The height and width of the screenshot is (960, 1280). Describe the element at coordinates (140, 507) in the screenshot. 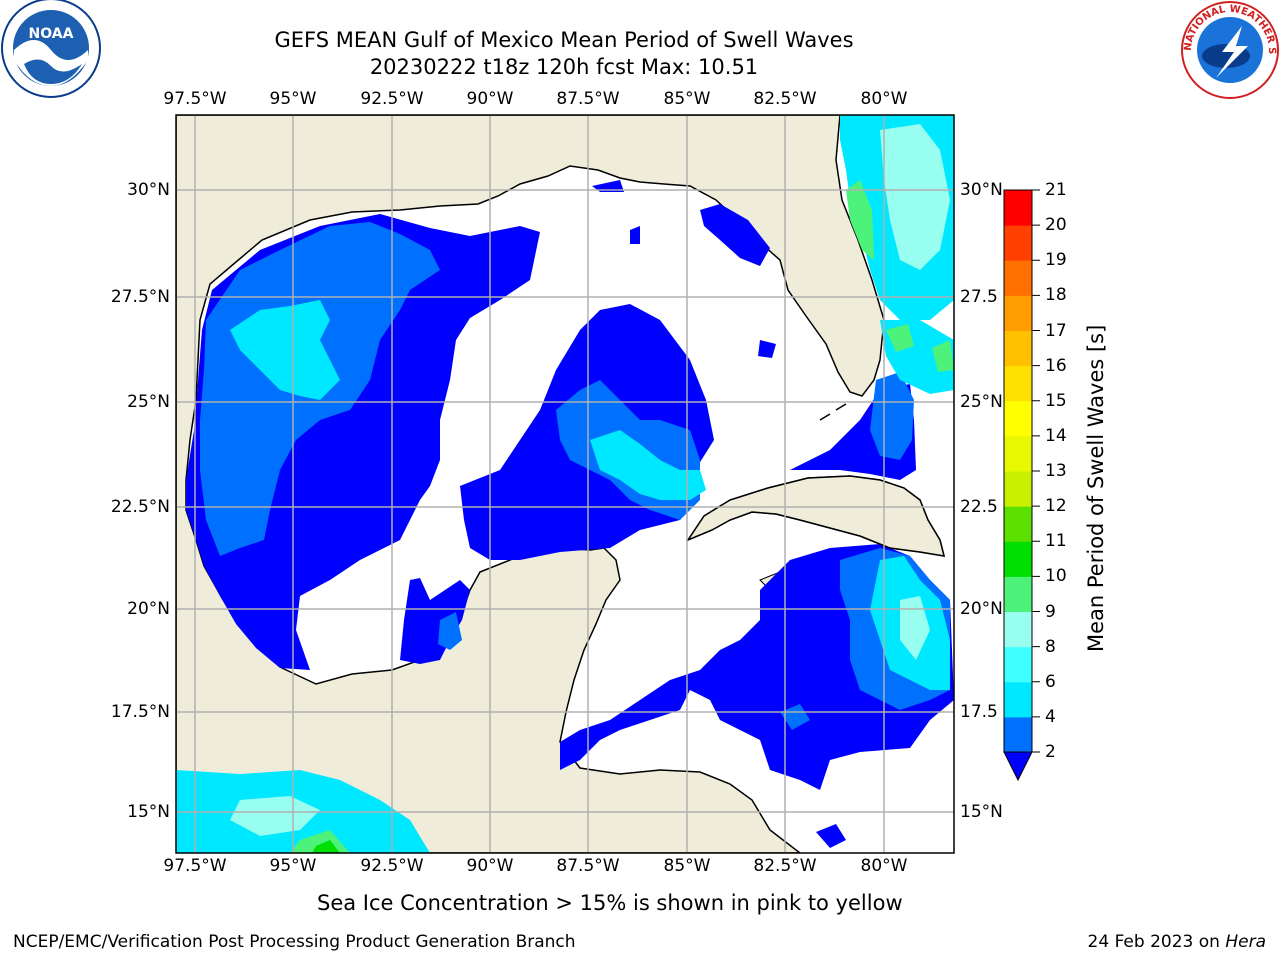

I see `lat-tick-left: 22.5°N` at that location.